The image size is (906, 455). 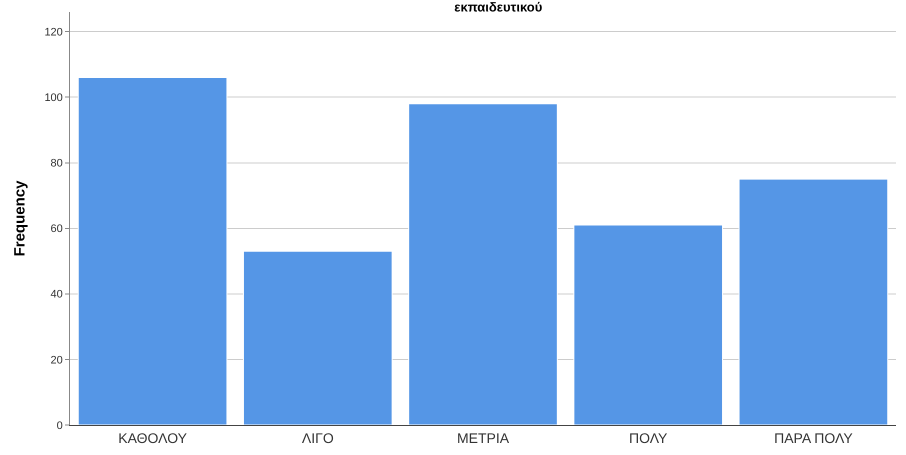 What do you see at coordinates (53, 98) in the screenshot?
I see `y-tick-label: 100` at bounding box center [53, 98].